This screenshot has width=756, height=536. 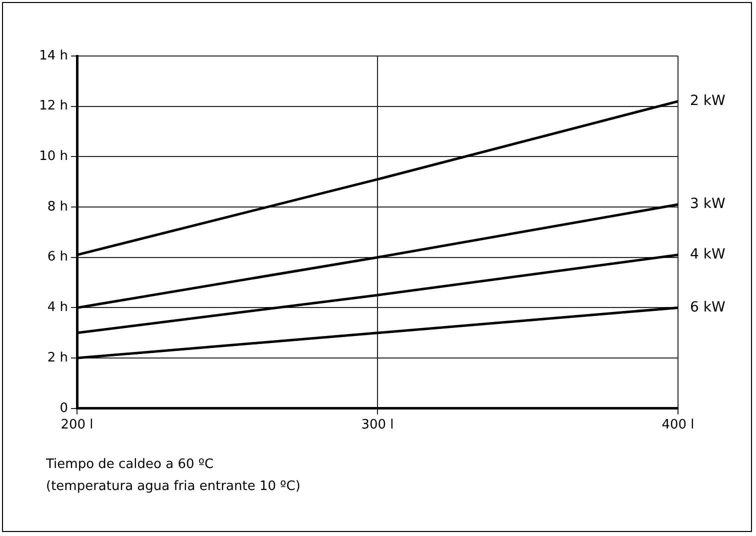 I want to click on text: Tiempo de caldeo a 60 ºC, so click(x=130, y=465).